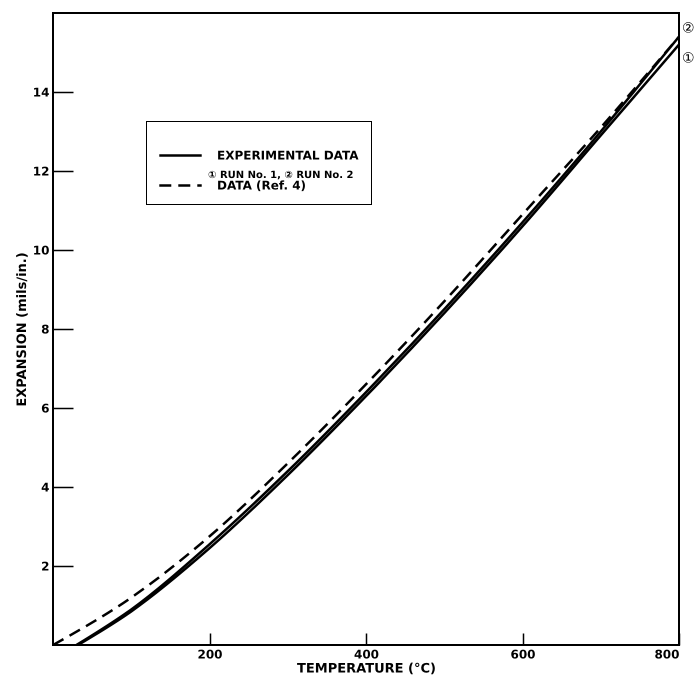 This screenshot has height=693, width=700. I want to click on legend-label: EXPERIMENTAL DATA, so click(288, 155).